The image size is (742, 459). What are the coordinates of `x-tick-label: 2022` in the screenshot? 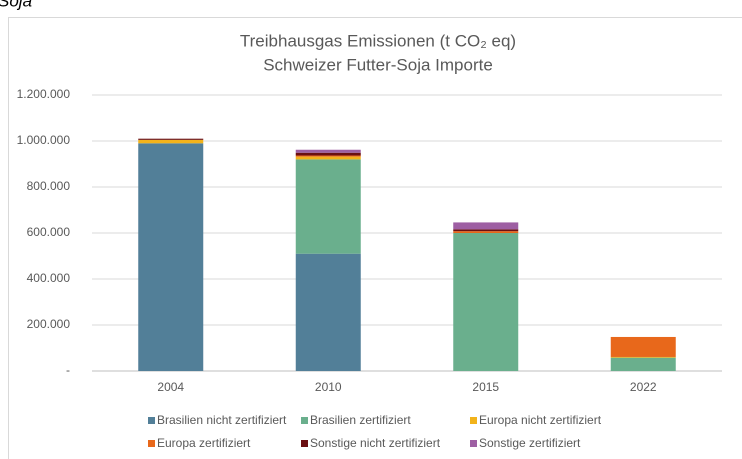 It's located at (643, 387).